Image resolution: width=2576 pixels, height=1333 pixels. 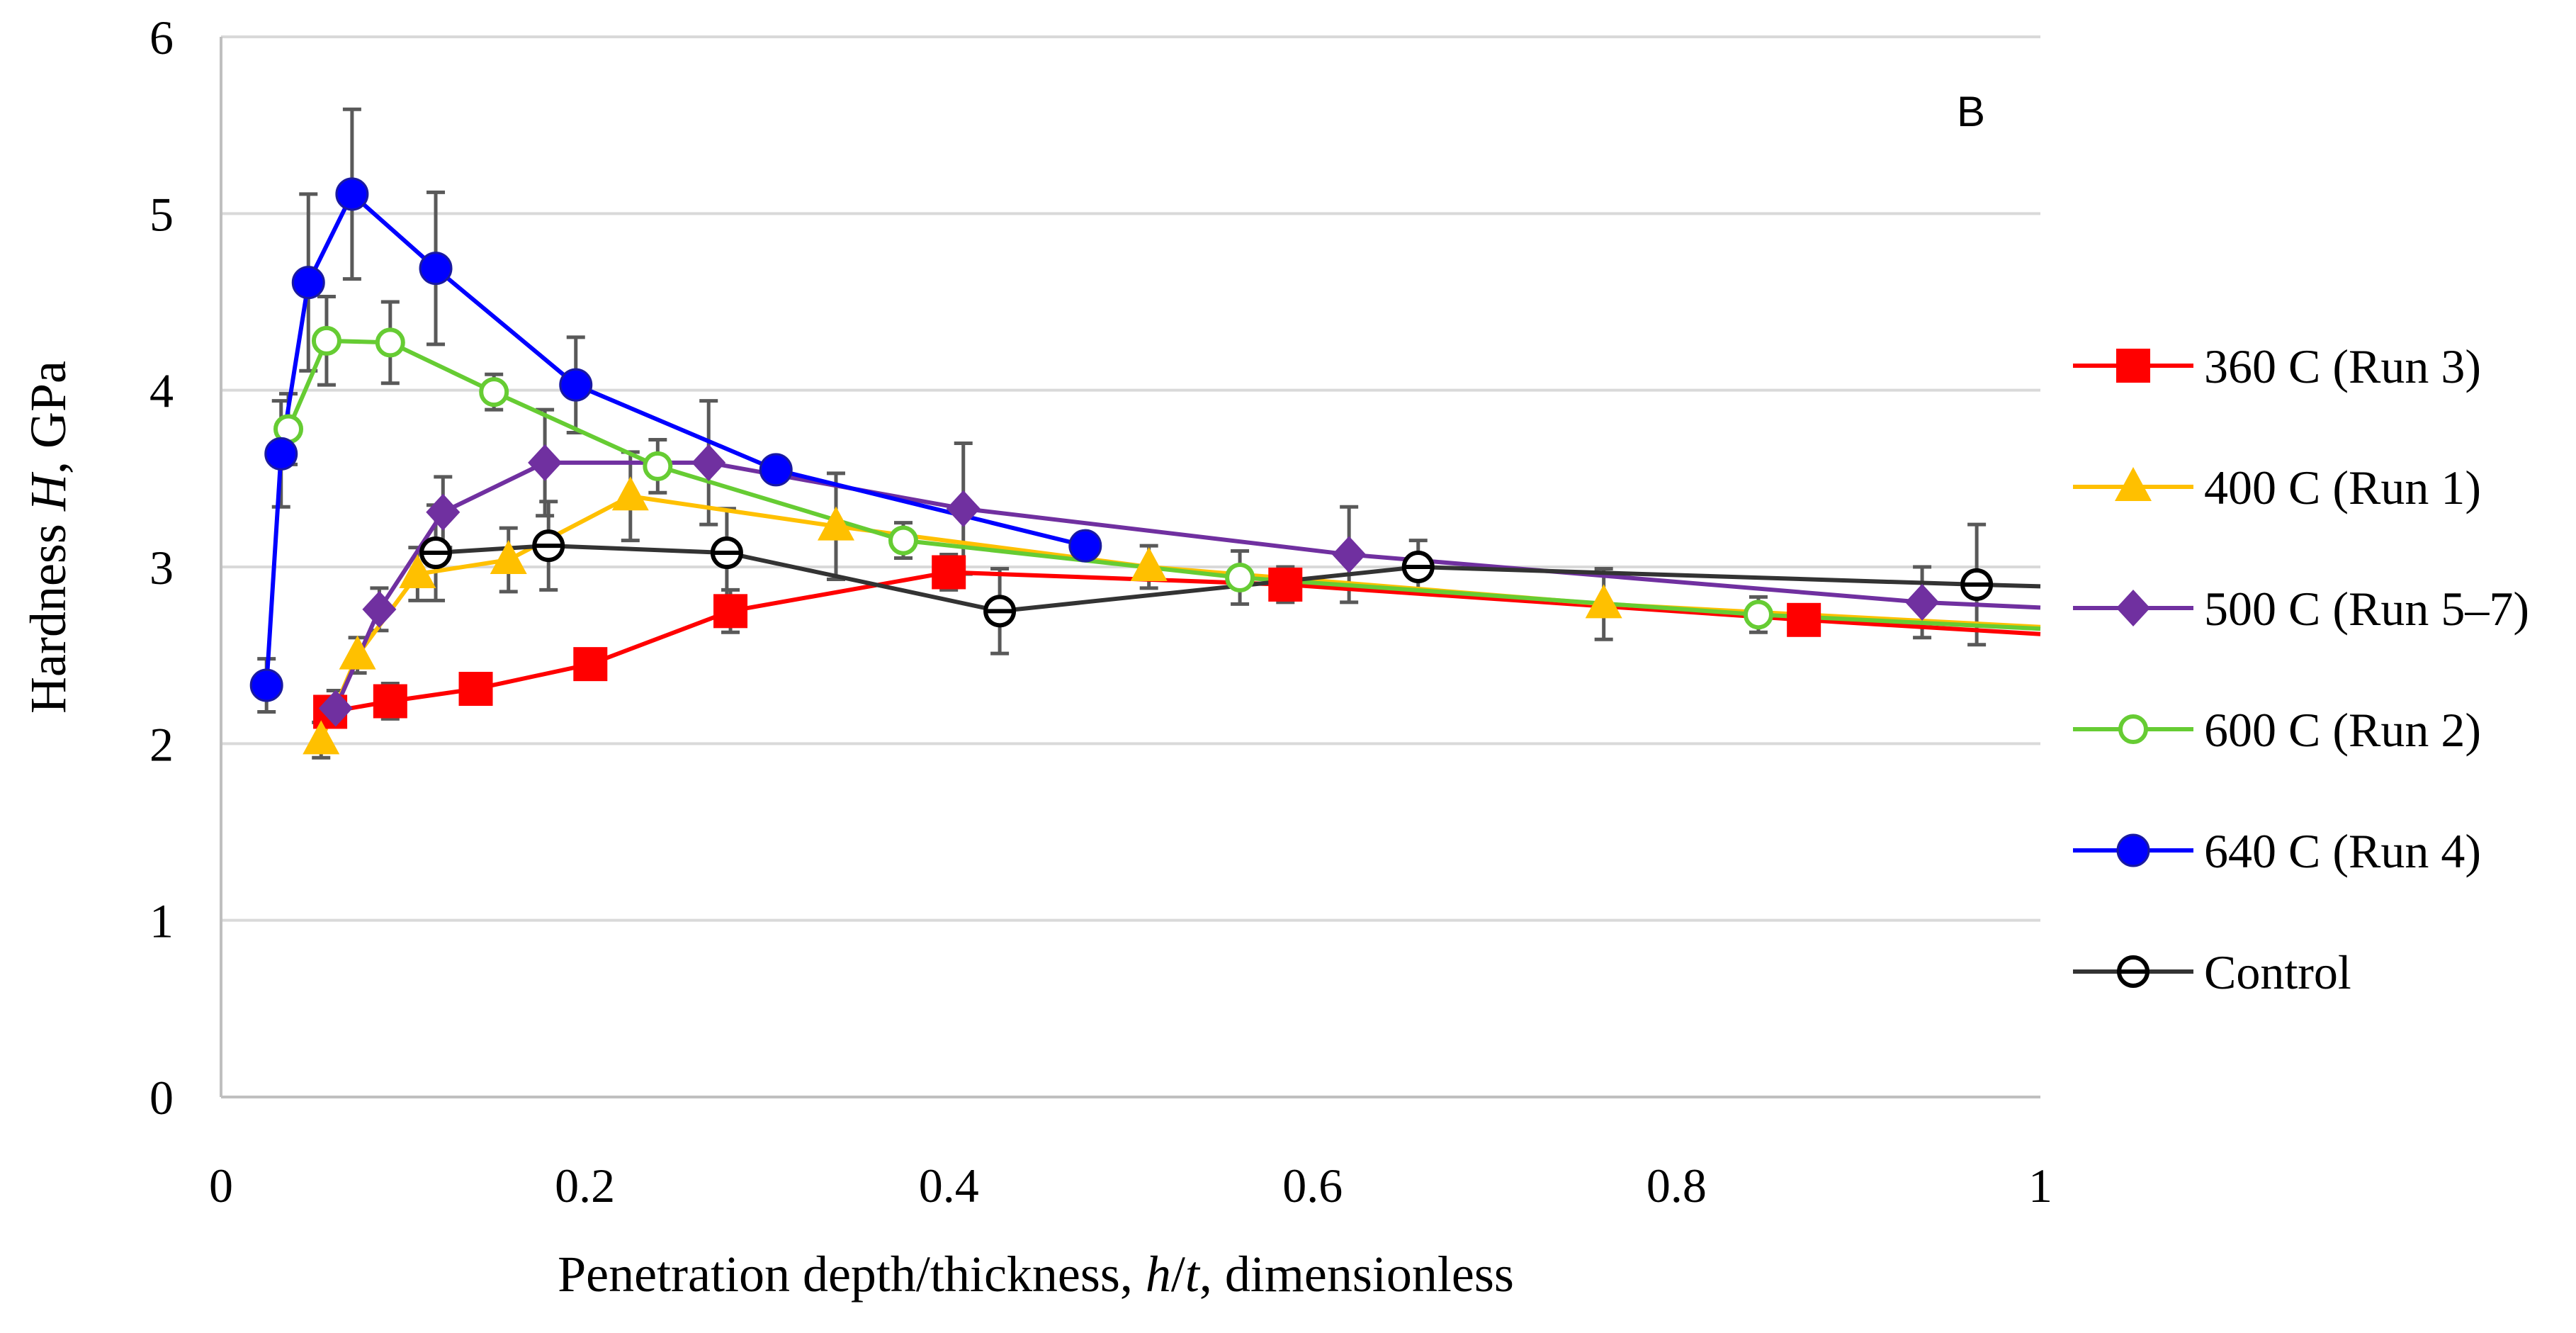 What do you see at coordinates (161, 1098) in the screenshot?
I see `y-tick-label: 0` at bounding box center [161, 1098].